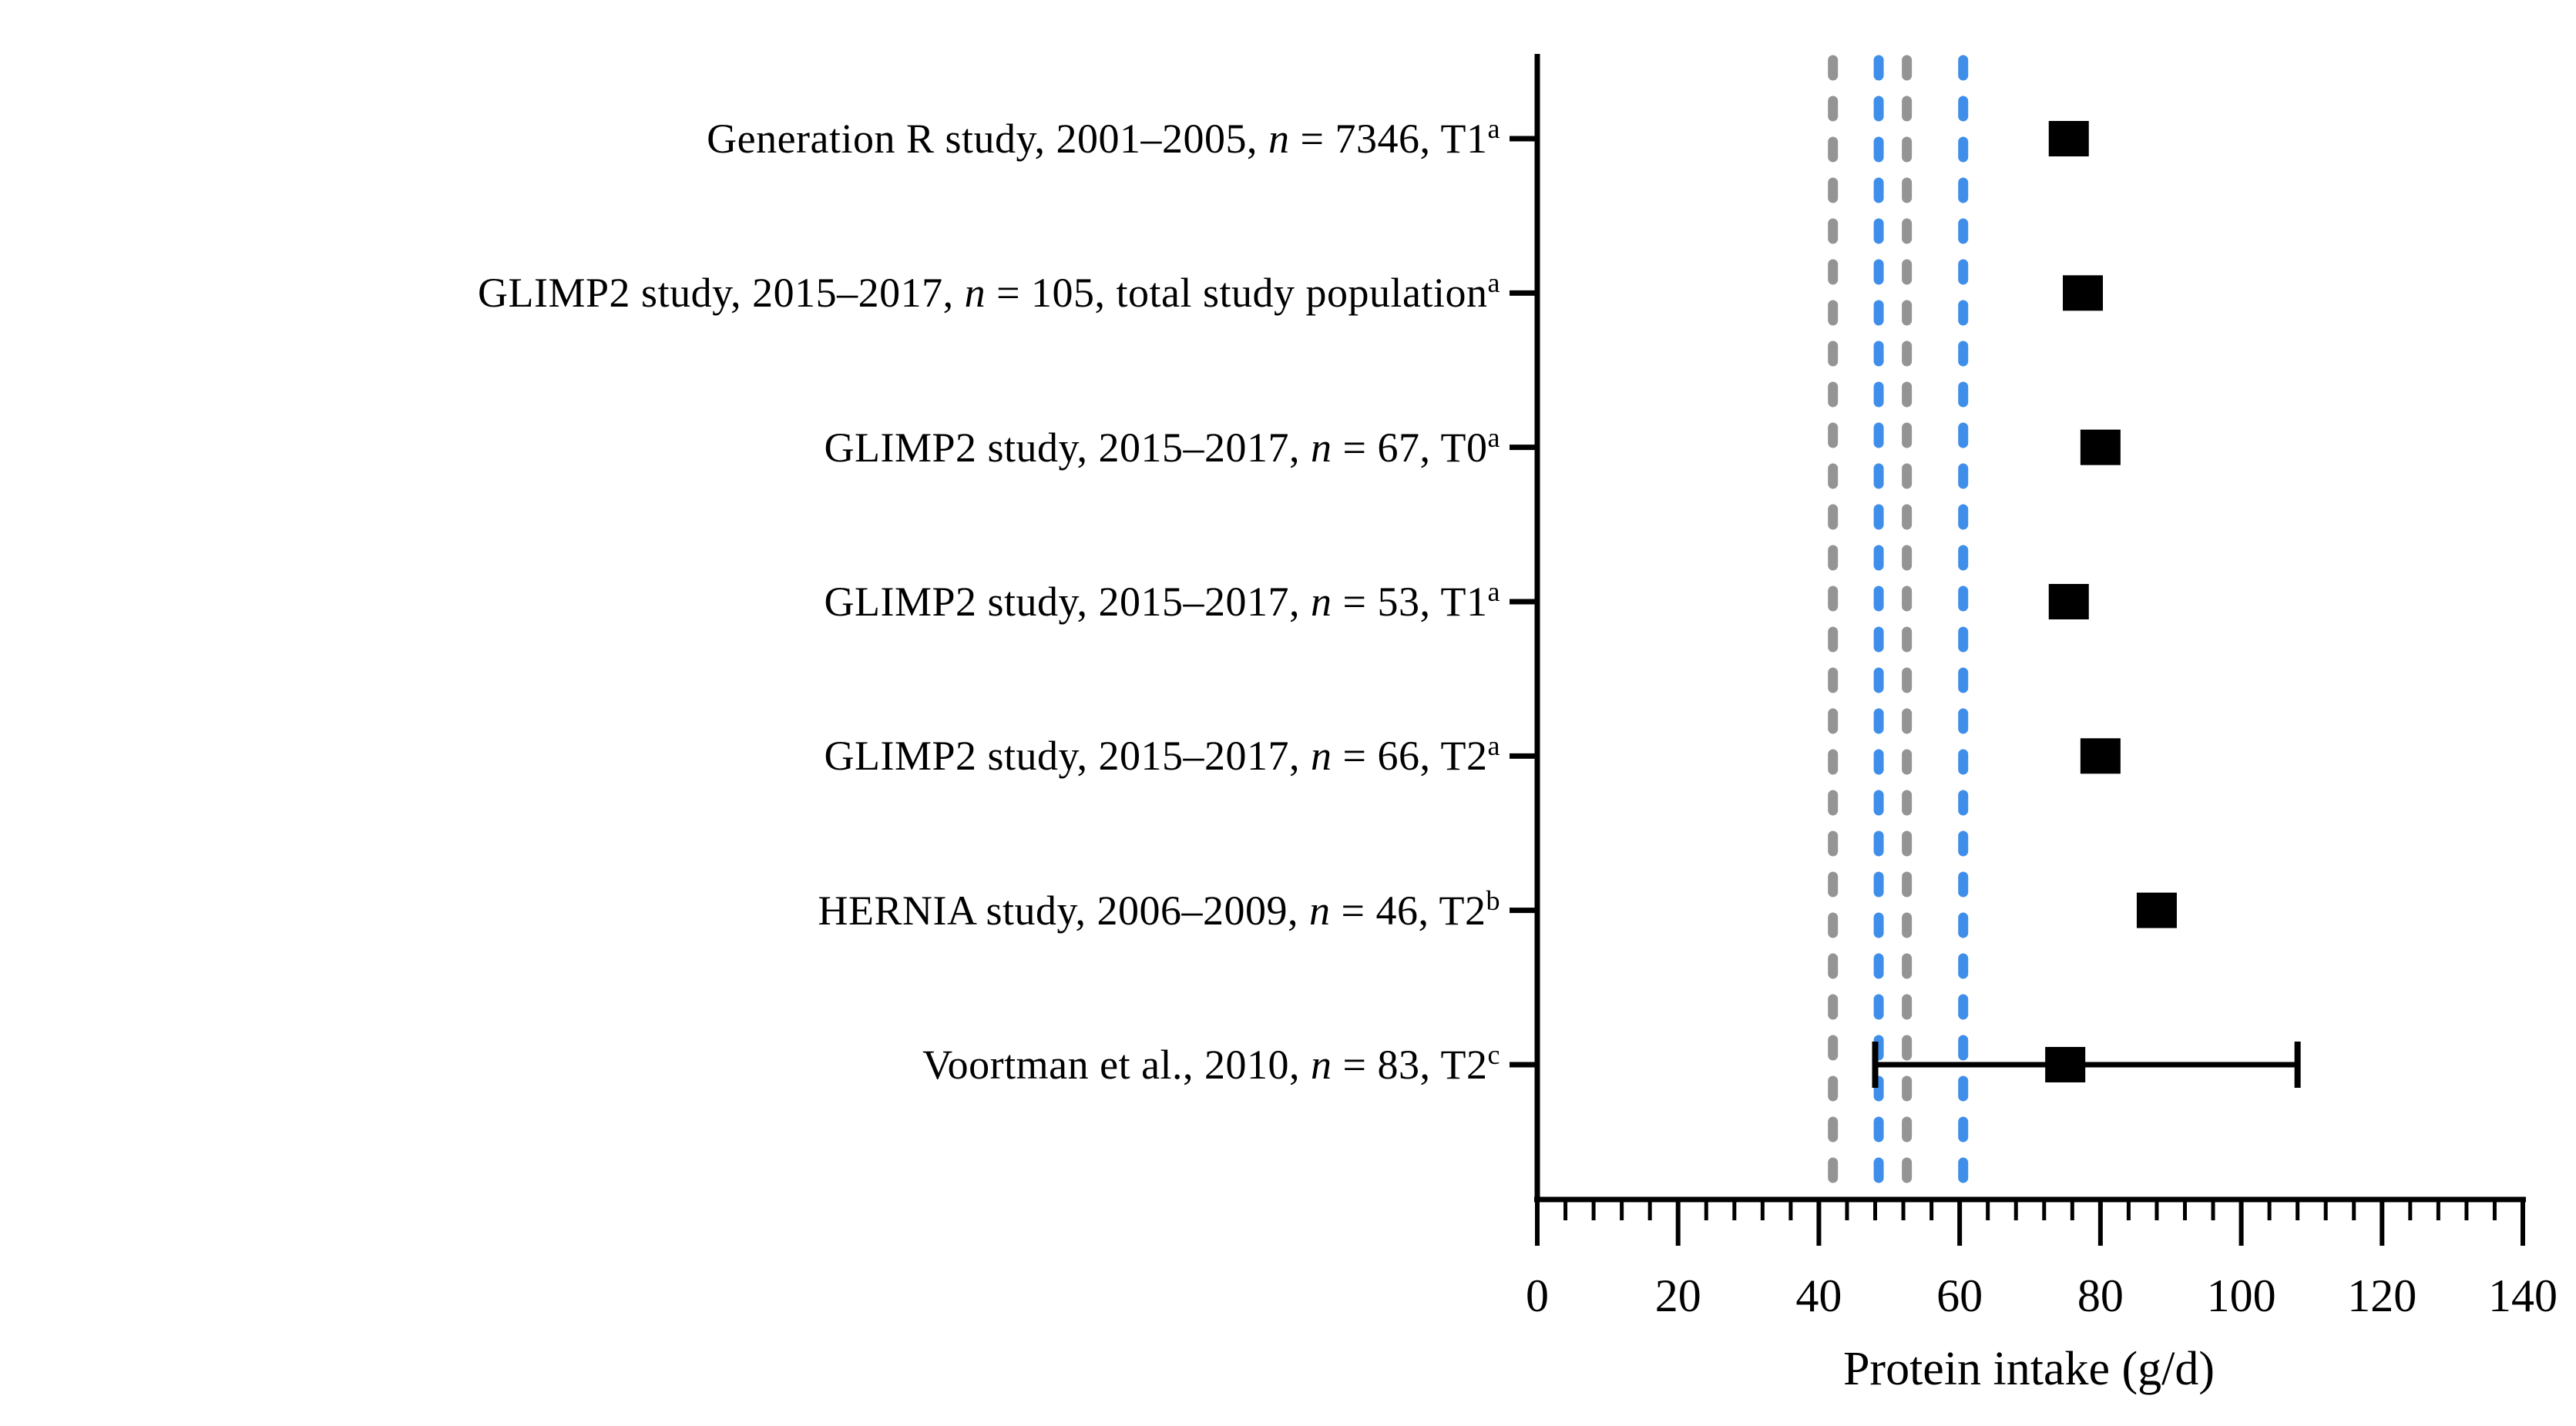  What do you see at coordinates (1410, 601) in the screenshot?
I see `label-text: = 53, T1` at bounding box center [1410, 601].